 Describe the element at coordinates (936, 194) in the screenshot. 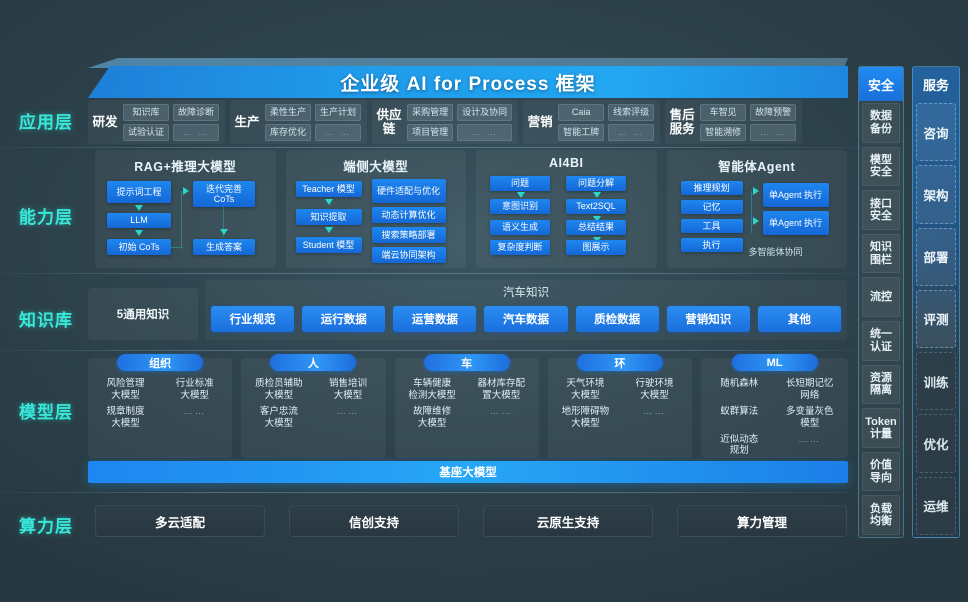

I see `sidebar-item-architecture: 架构` at that location.